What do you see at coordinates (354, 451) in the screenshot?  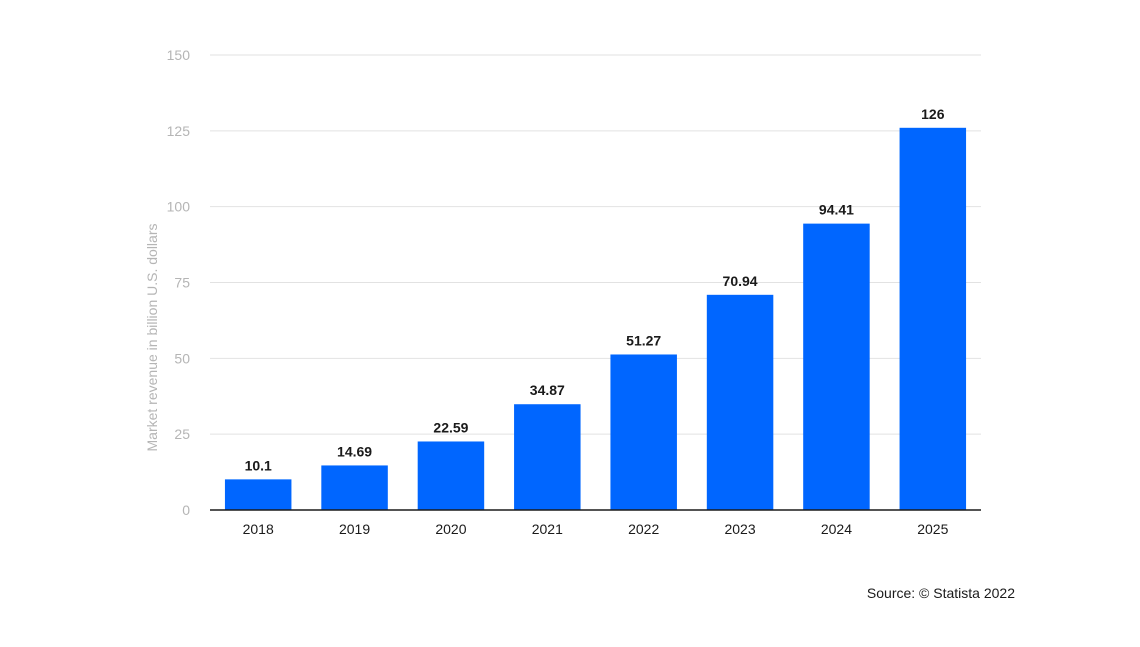 I see `data-label-2019: 14.69` at bounding box center [354, 451].